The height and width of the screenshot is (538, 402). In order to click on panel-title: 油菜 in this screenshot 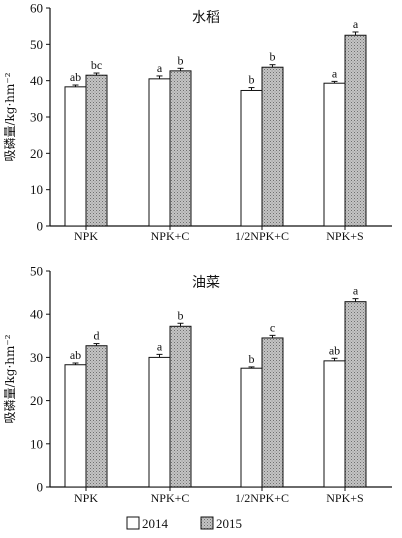, I will do `click(206, 283)`.